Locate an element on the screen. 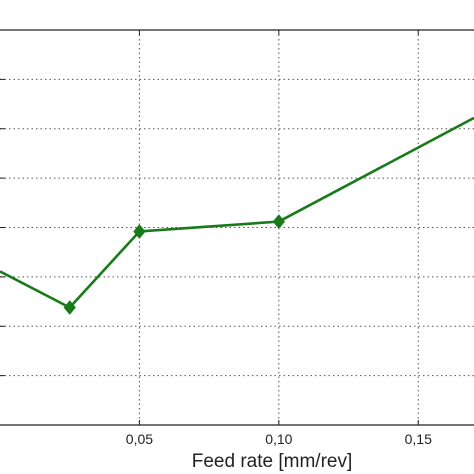 This screenshot has width=474, height=474. tick-labels: 0,05 0,10 0,15 is located at coordinates (279, 439).